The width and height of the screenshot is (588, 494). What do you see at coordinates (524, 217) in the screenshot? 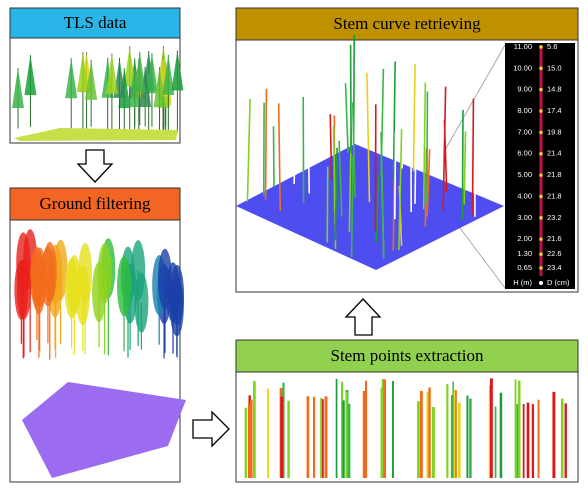
I see `height-value: 3.00` at bounding box center [524, 217].